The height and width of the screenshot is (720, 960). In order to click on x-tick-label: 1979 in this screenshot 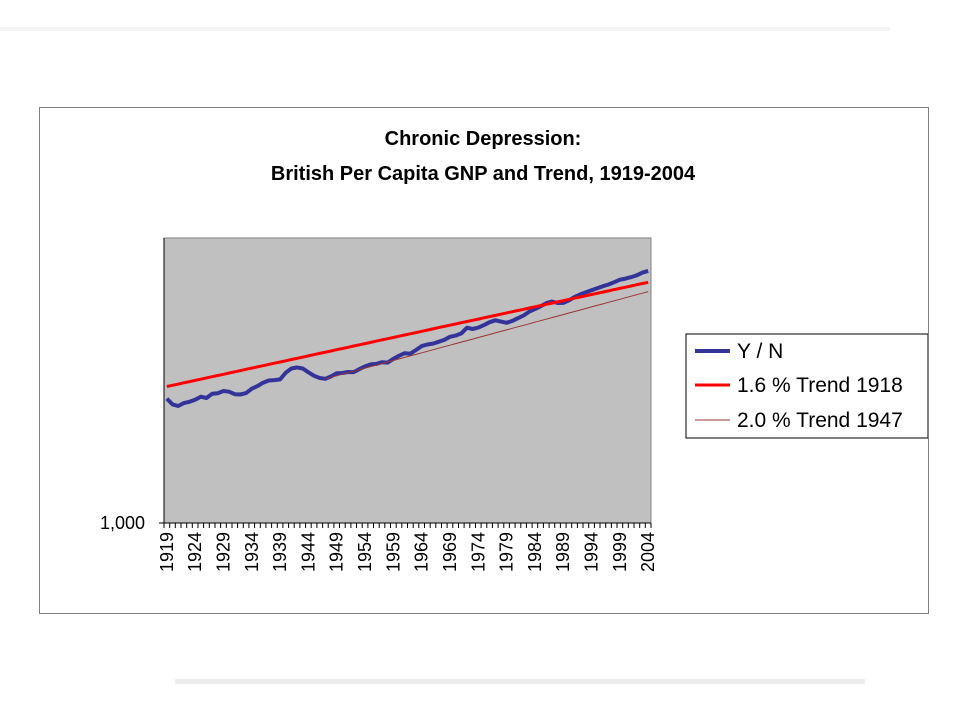, I will do `click(507, 552)`.